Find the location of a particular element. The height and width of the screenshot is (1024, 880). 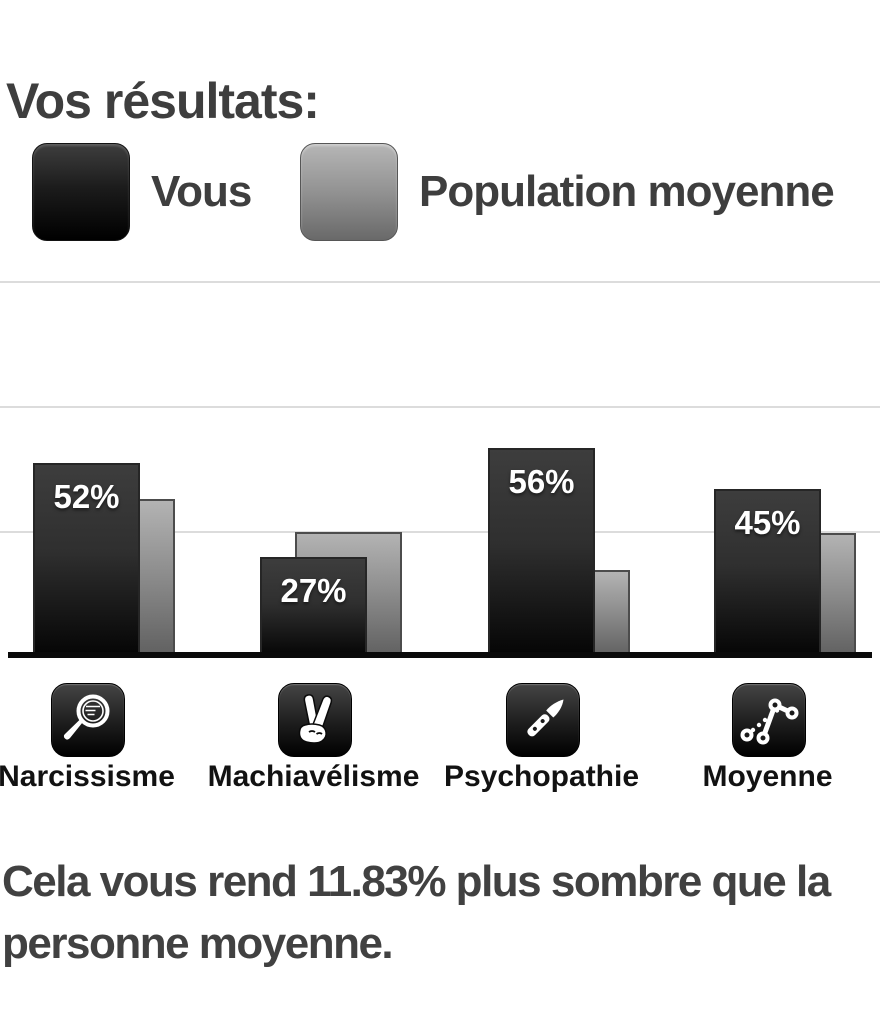

trend-dots-icon is located at coordinates (769, 720).